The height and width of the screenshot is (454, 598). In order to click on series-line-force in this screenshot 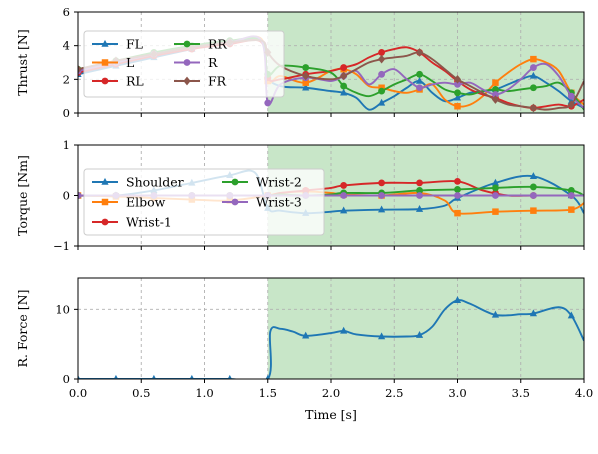, I will do `click(331, 339)`.